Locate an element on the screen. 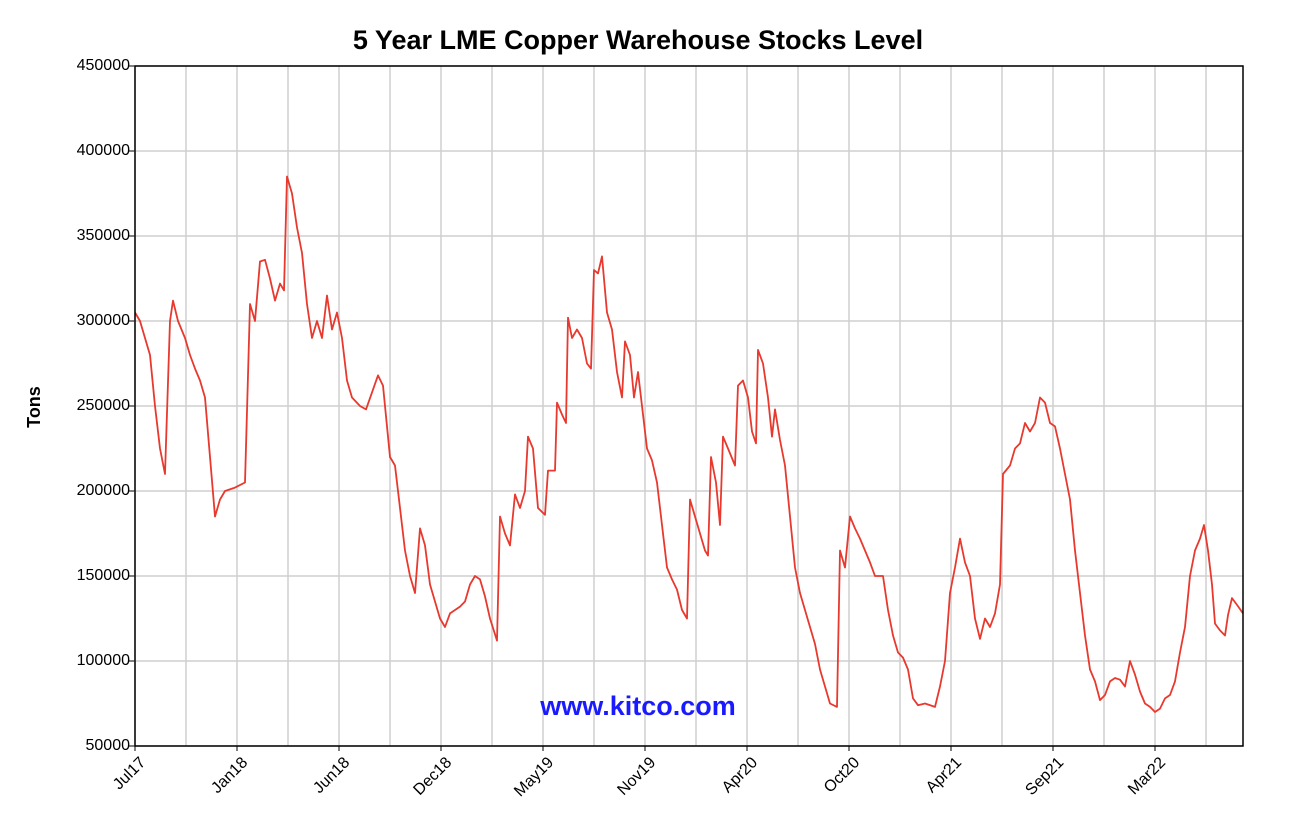 The height and width of the screenshot is (830, 1306). watermark: www.kitco.com is located at coordinates (637, 706).